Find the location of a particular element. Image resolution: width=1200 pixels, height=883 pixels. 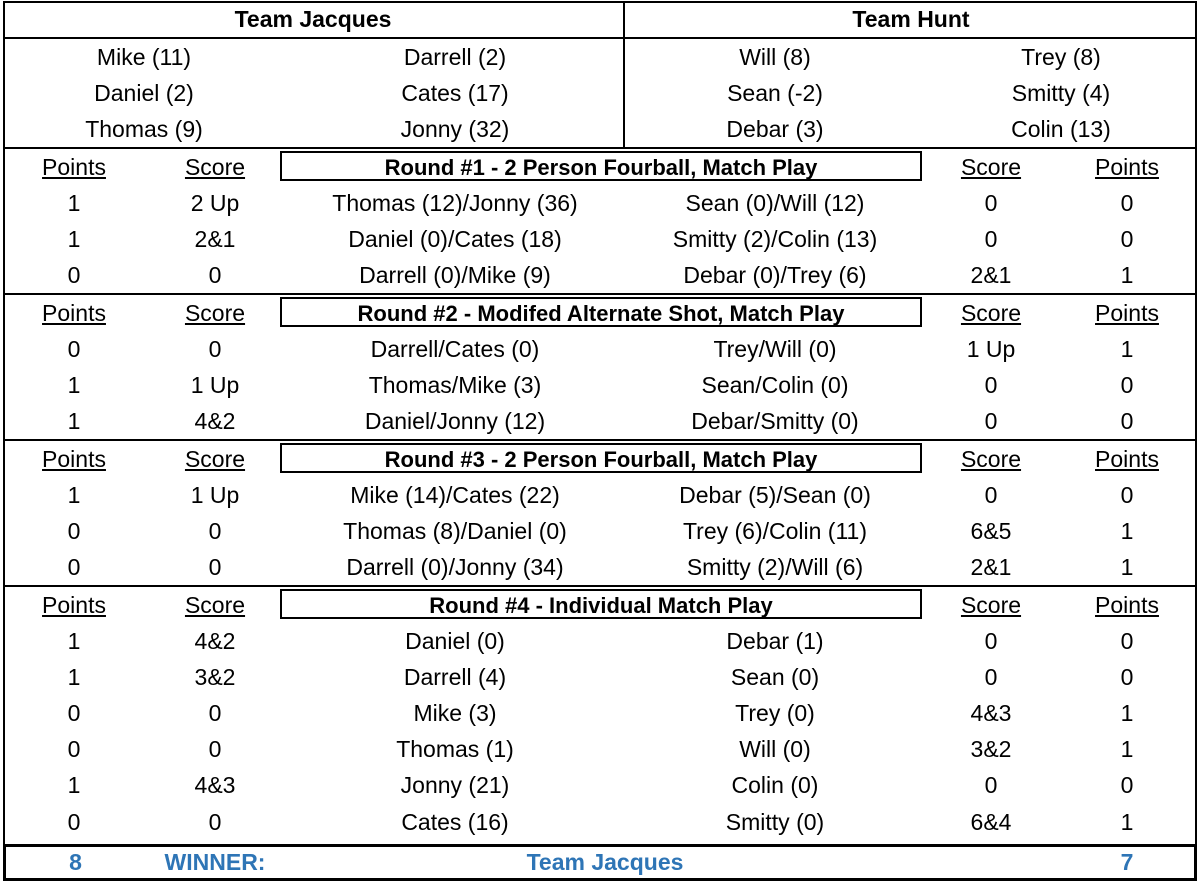

left-players: Darrell (0)/Jonny (34) is located at coordinates (455, 567).